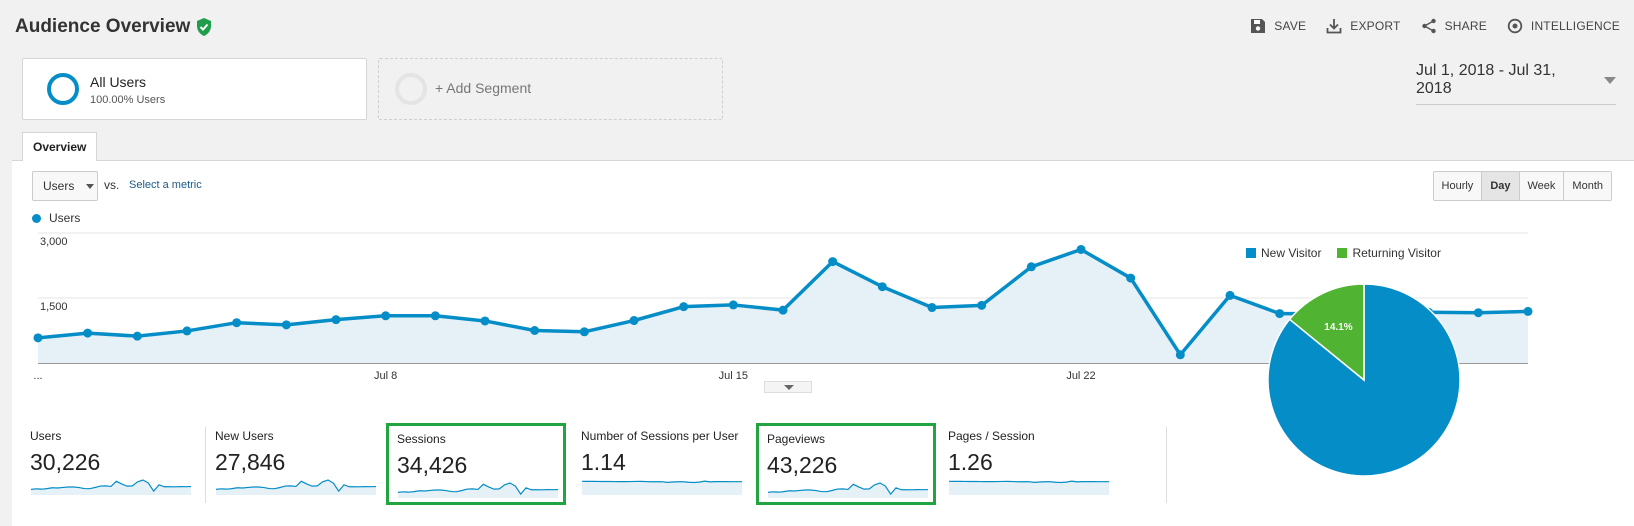  I want to click on returning-visitor-swatch, so click(1342, 253).